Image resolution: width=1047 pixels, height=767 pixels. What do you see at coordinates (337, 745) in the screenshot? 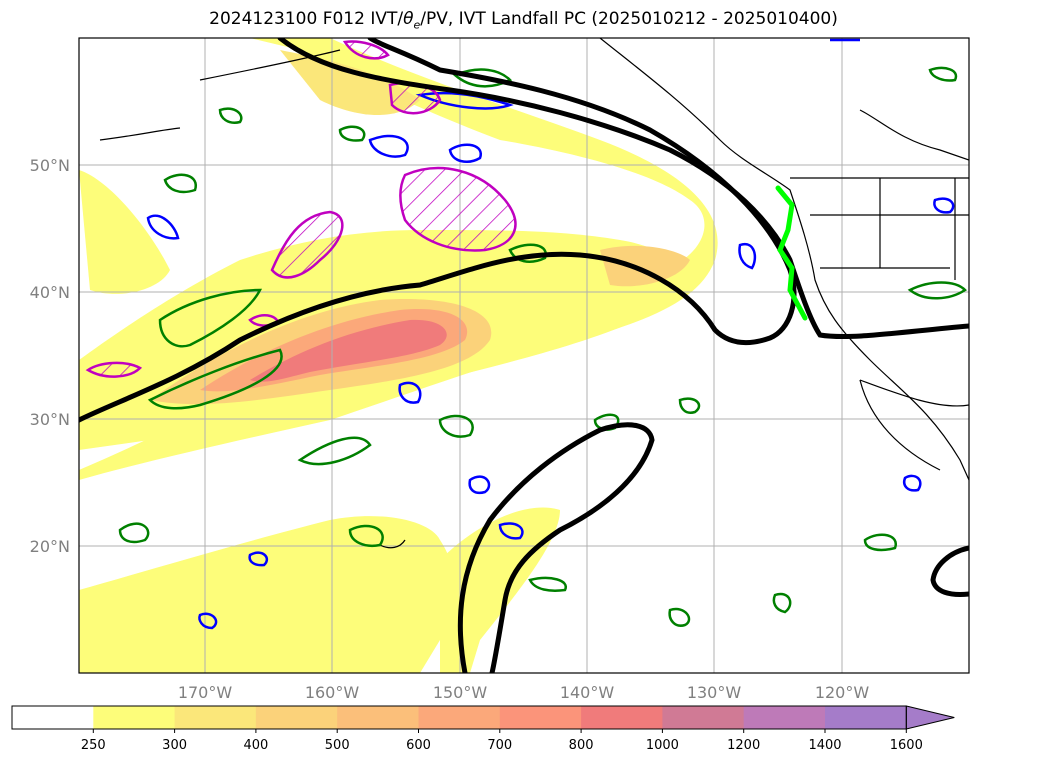
I see `colorbar-tick-label: 500` at bounding box center [337, 745].